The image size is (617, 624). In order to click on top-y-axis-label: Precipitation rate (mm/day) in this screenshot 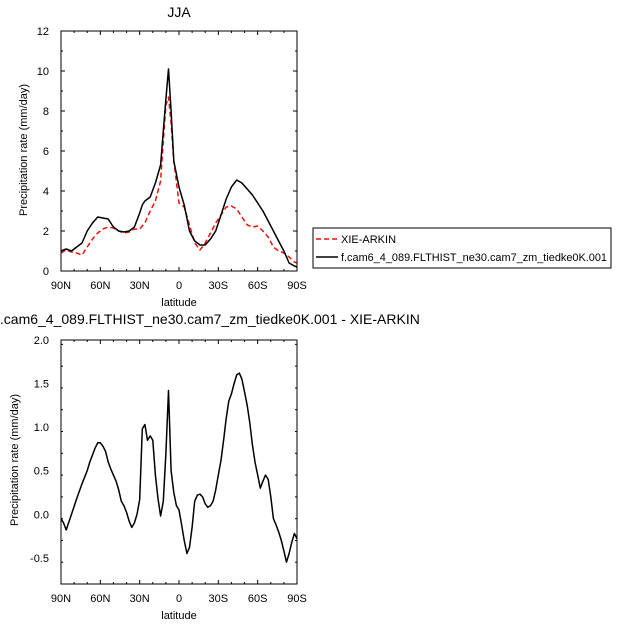, I will do `click(24, 150)`.